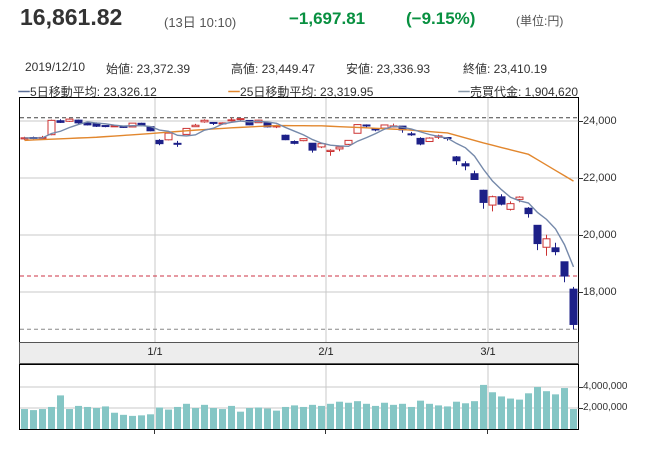 The width and height of the screenshot is (652, 453). What do you see at coordinates (605, 386) in the screenshot?
I see `volume-axis-label: 4,000,000` at bounding box center [605, 386].